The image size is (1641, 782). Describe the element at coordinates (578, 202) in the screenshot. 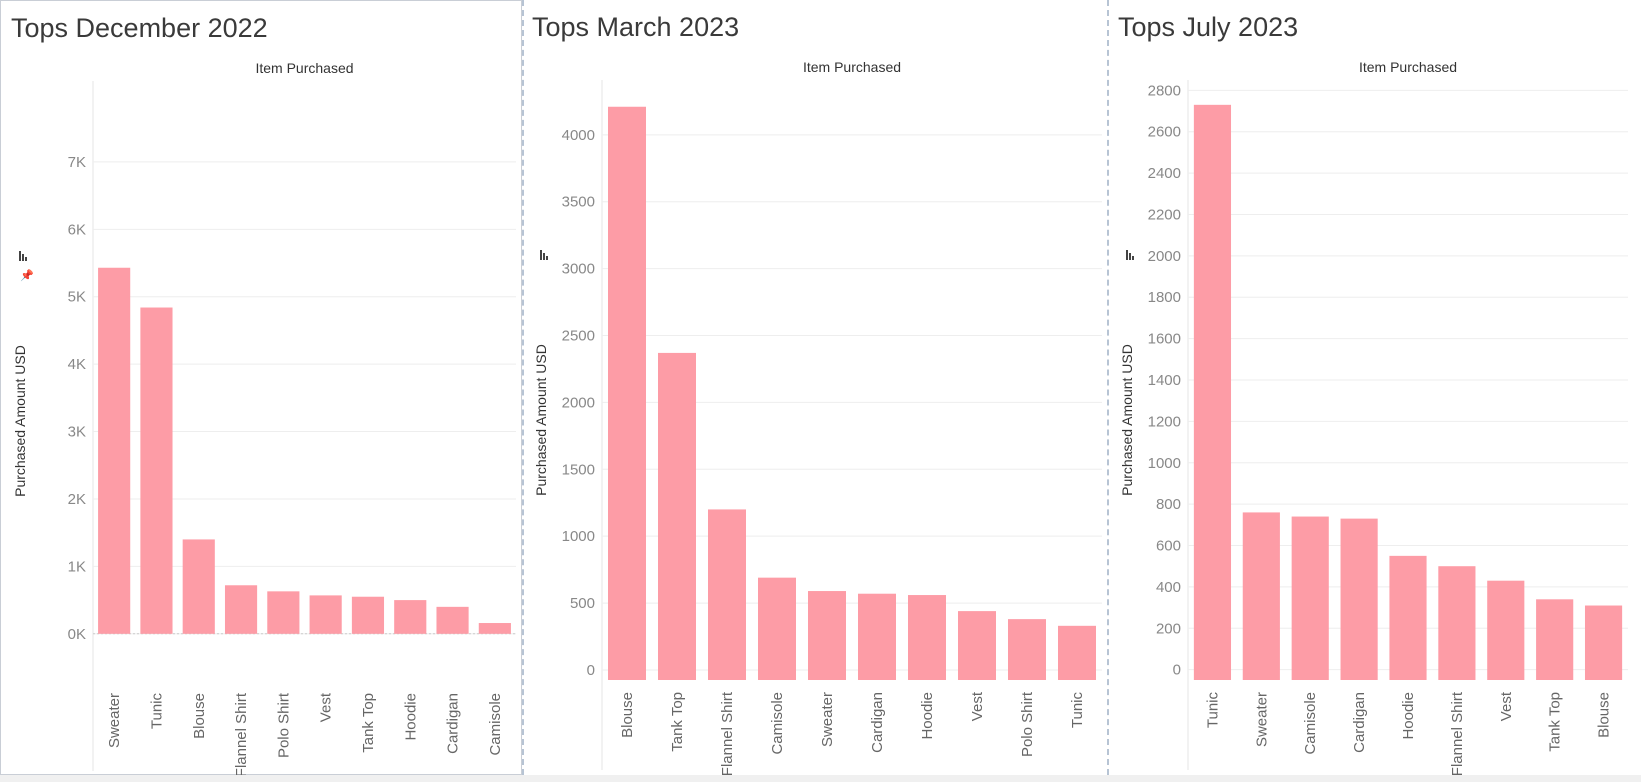

I see `y-tick-label: 3500` at that location.